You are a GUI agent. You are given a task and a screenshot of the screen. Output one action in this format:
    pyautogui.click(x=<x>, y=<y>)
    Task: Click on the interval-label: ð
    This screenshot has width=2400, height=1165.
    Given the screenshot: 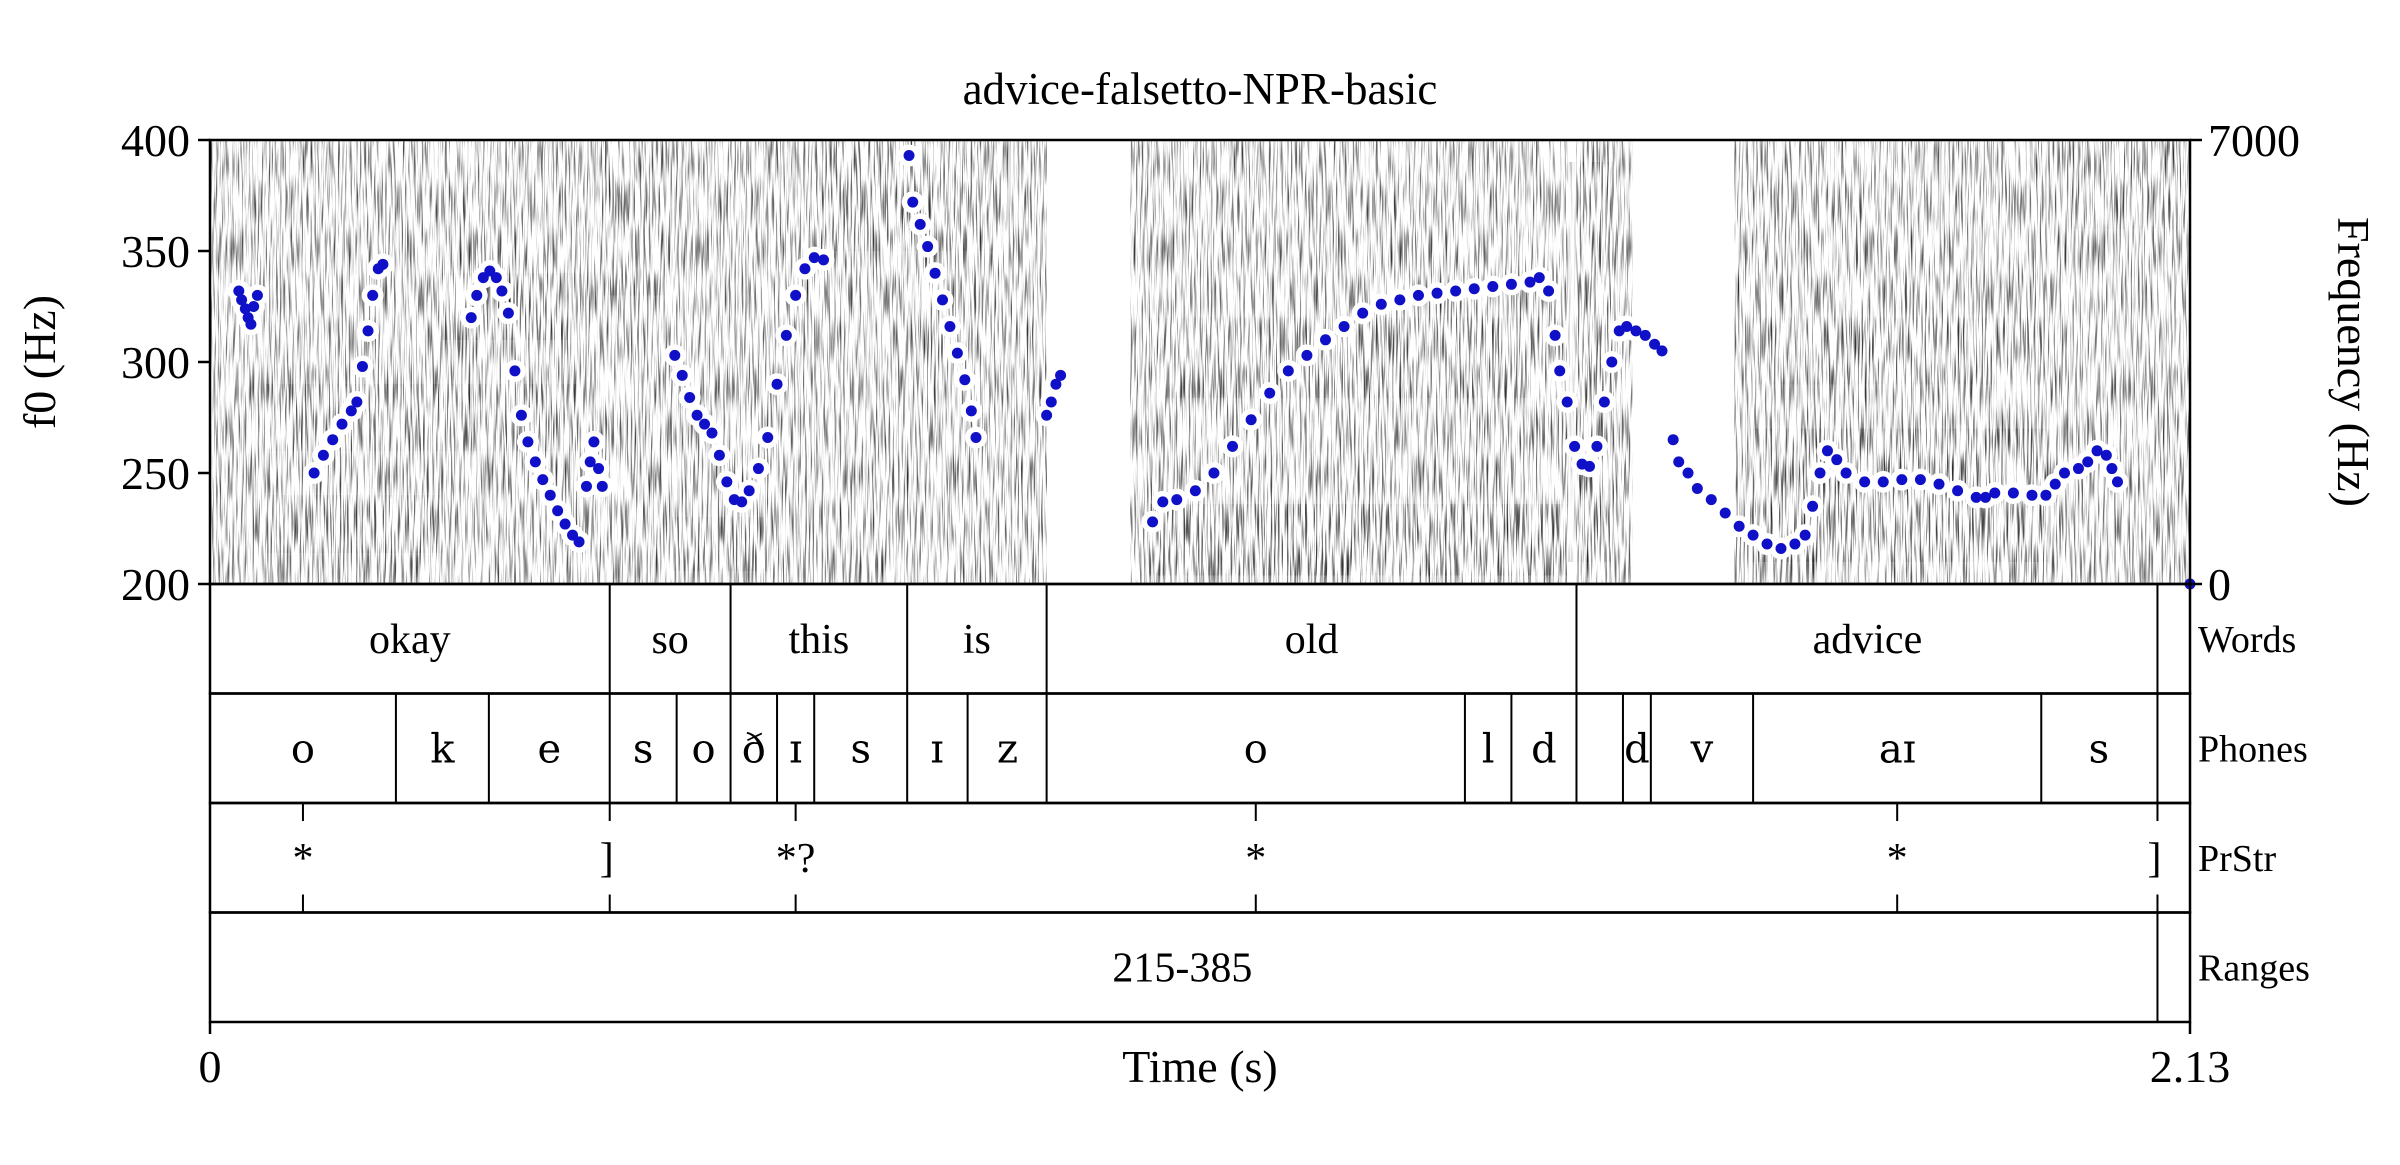 What is the action you would take?
    pyautogui.click(x=754, y=749)
    